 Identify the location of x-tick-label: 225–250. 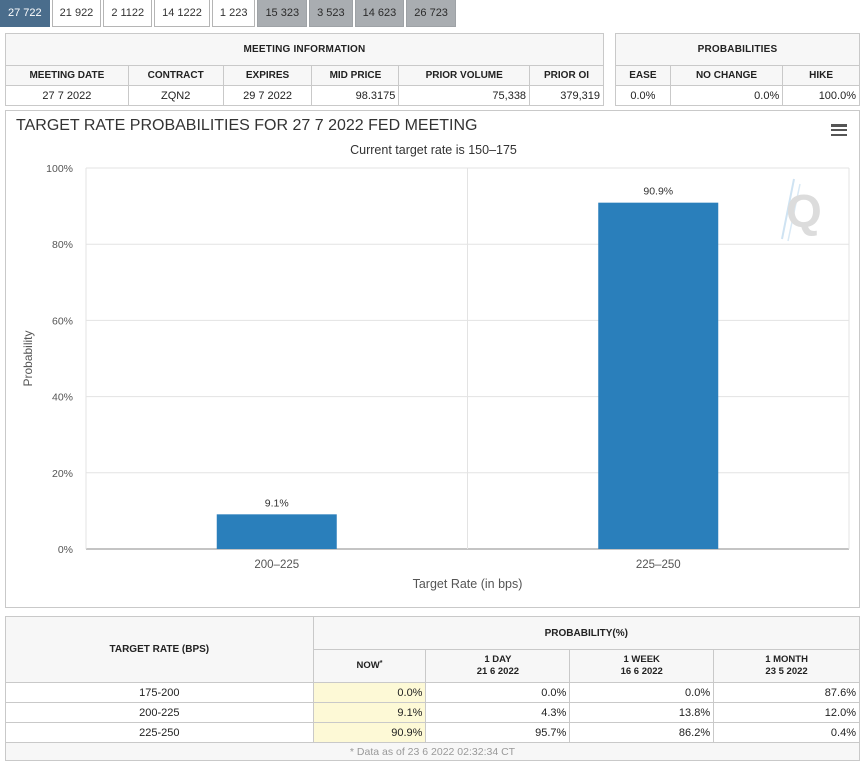
(658, 565).